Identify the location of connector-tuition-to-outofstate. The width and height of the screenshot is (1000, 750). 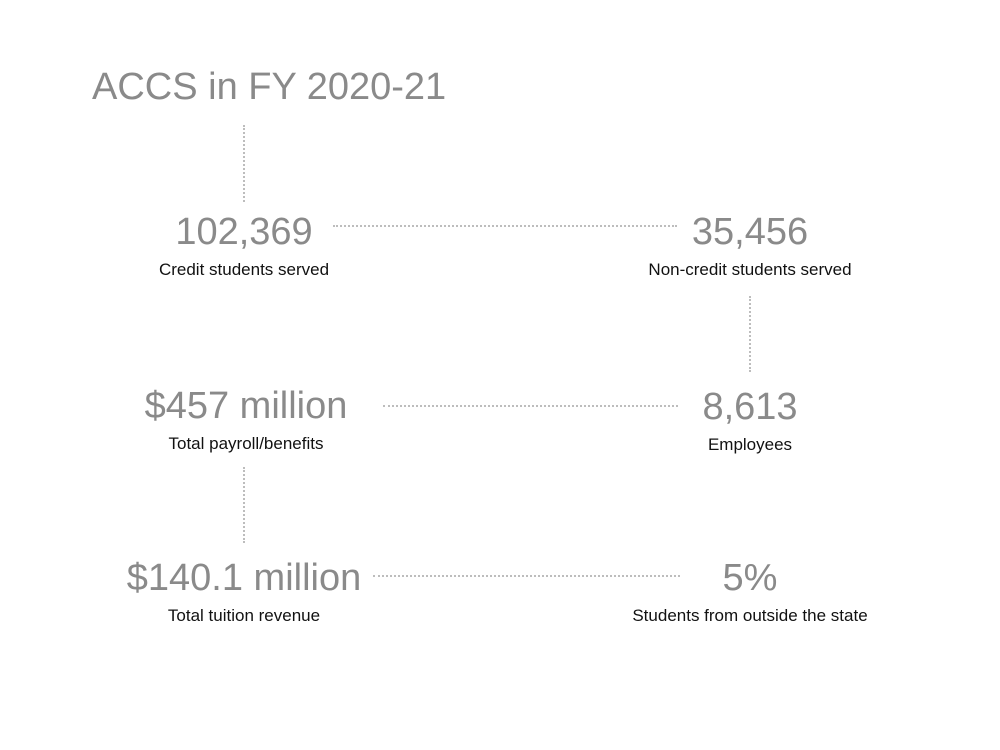
(526, 576).